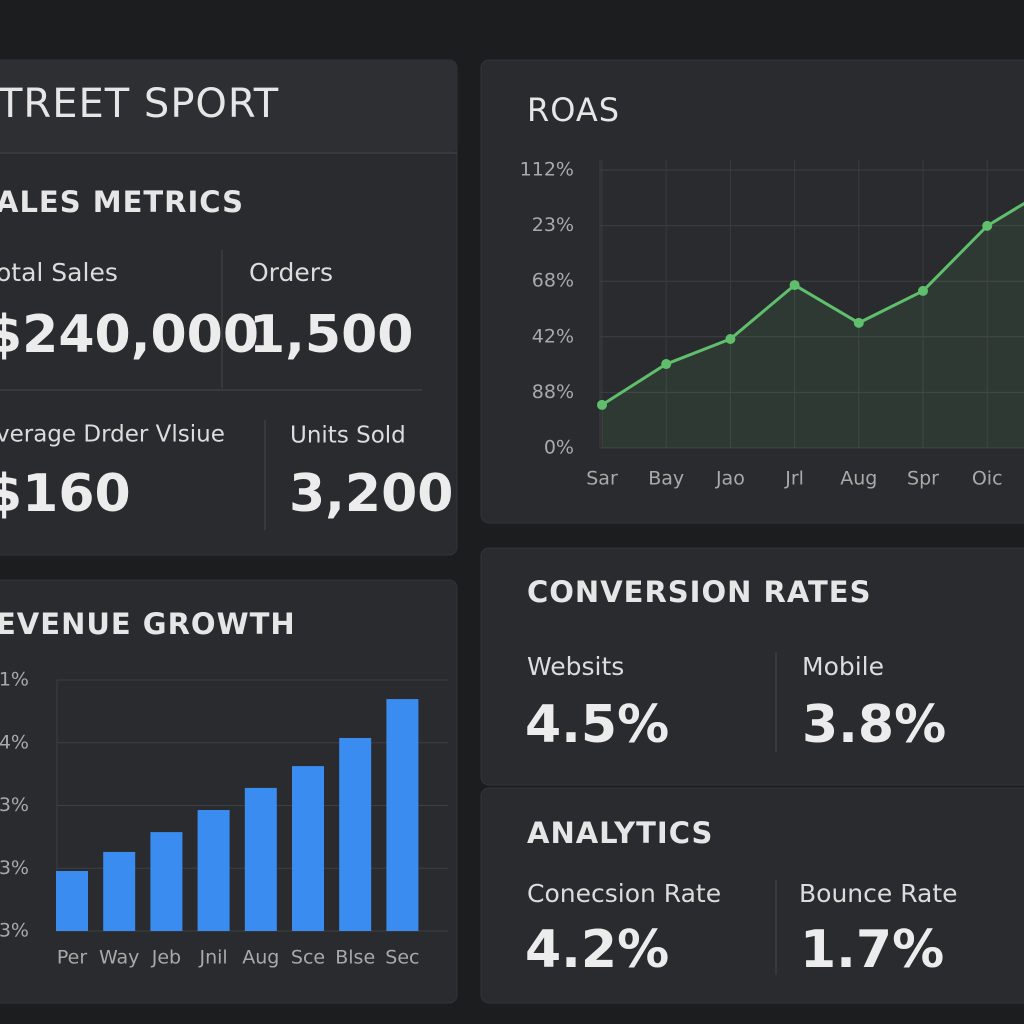 The image size is (1024, 1024). What do you see at coordinates (59, 272) in the screenshot?
I see `metric-label: otal Sales` at bounding box center [59, 272].